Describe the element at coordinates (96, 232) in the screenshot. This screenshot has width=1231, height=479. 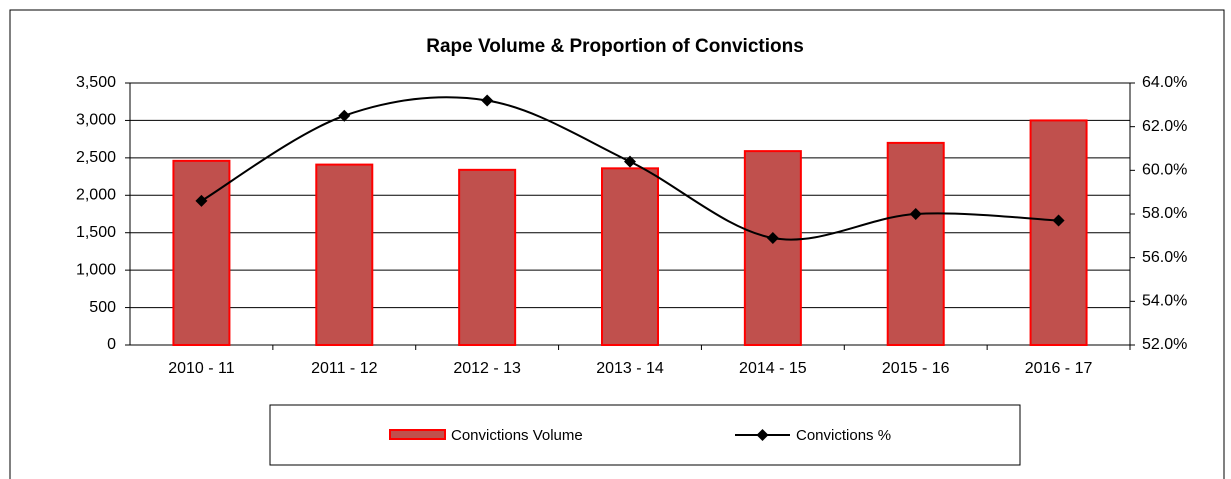
I see `y-tick-label: 1,500` at that location.